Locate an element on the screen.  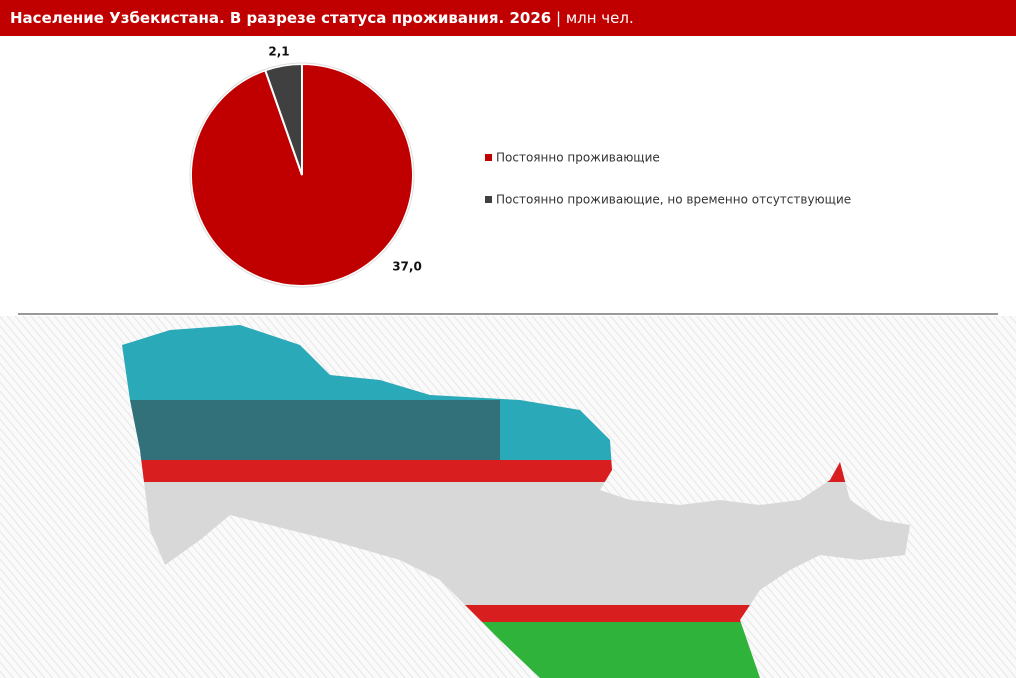
pie: 37,0 2,1 is located at coordinates (305, 166).